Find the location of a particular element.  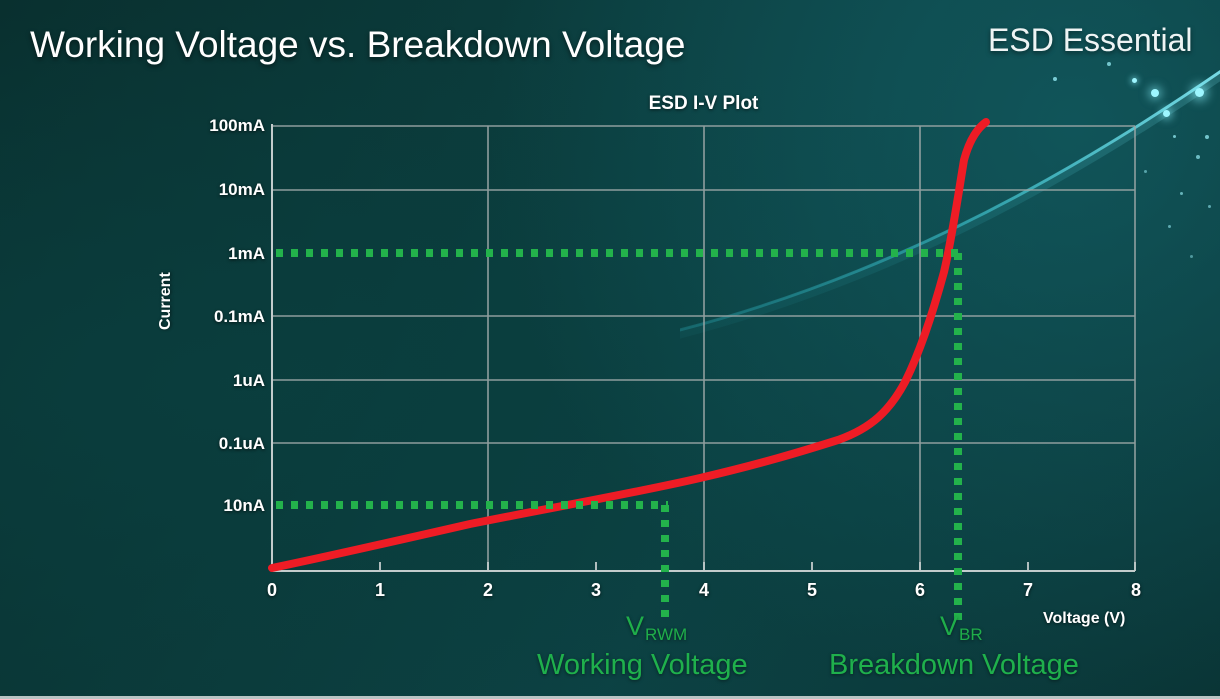

y-tick-label: 0.1mA is located at coordinates (239, 316).